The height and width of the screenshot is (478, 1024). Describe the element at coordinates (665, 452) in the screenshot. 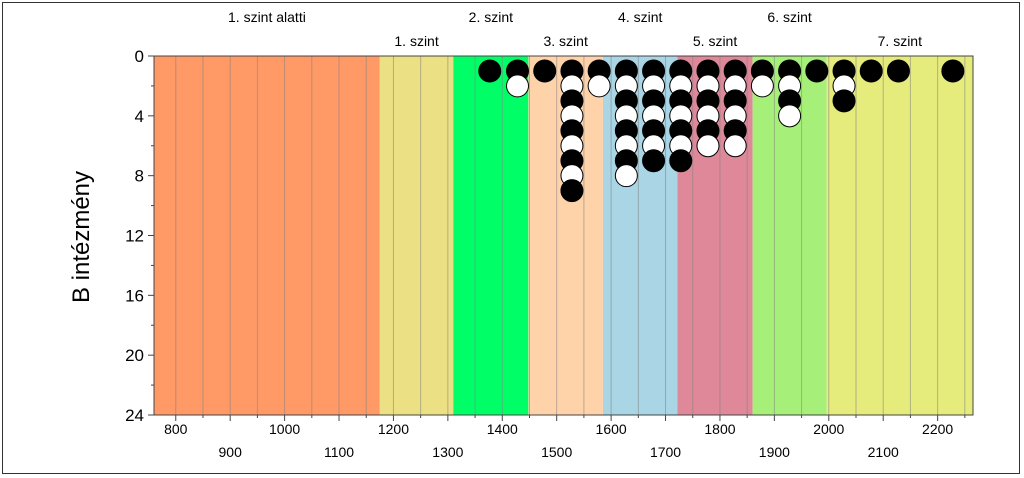

I see `x-tick-label: 1700` at that location.